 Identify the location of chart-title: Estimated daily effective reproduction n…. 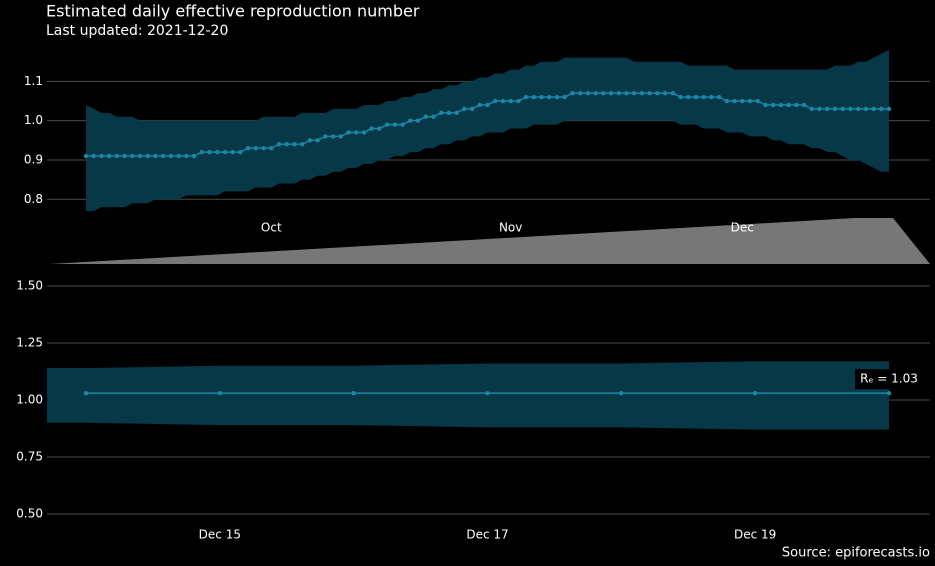
(233, 11).